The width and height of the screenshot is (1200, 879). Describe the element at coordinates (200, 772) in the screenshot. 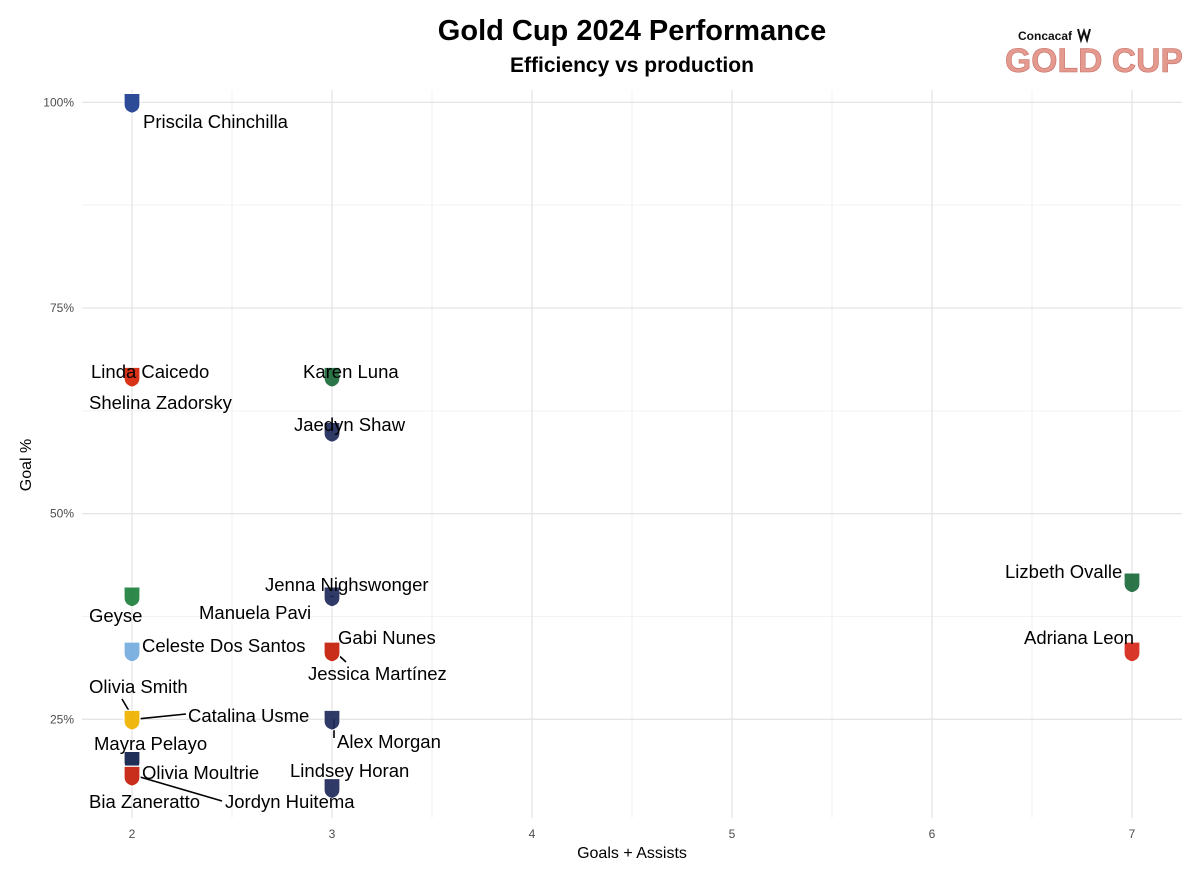

I see `point-label: Olivia Moultrie` at that location.